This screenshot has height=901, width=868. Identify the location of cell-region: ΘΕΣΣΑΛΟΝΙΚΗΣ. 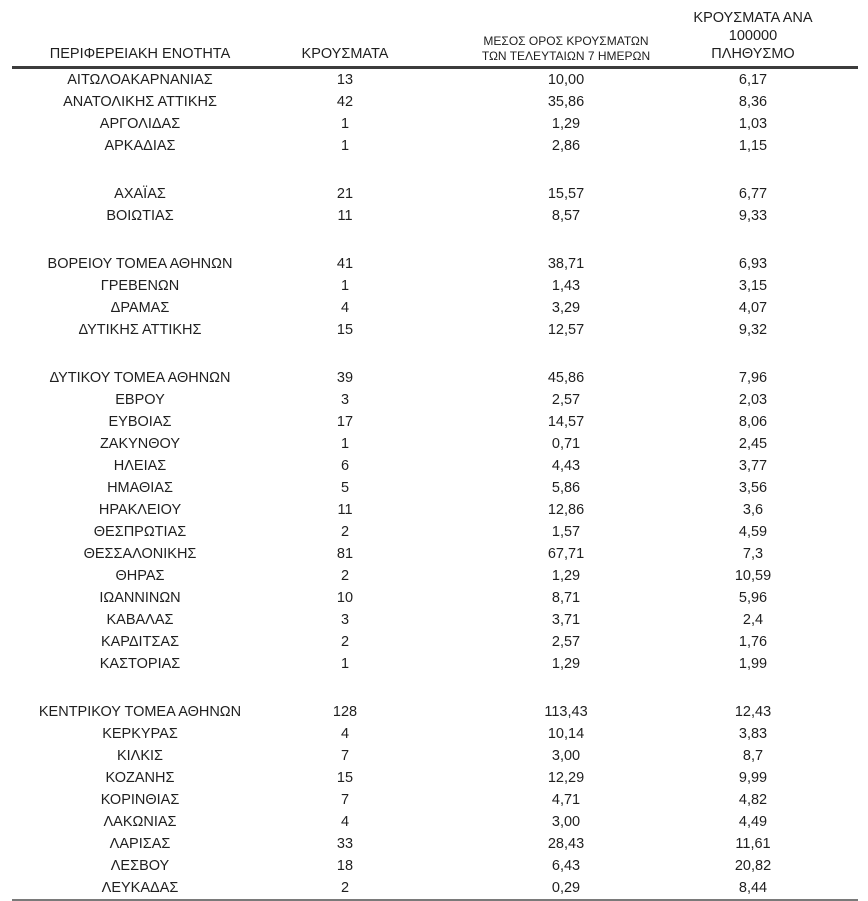
(140, 554).